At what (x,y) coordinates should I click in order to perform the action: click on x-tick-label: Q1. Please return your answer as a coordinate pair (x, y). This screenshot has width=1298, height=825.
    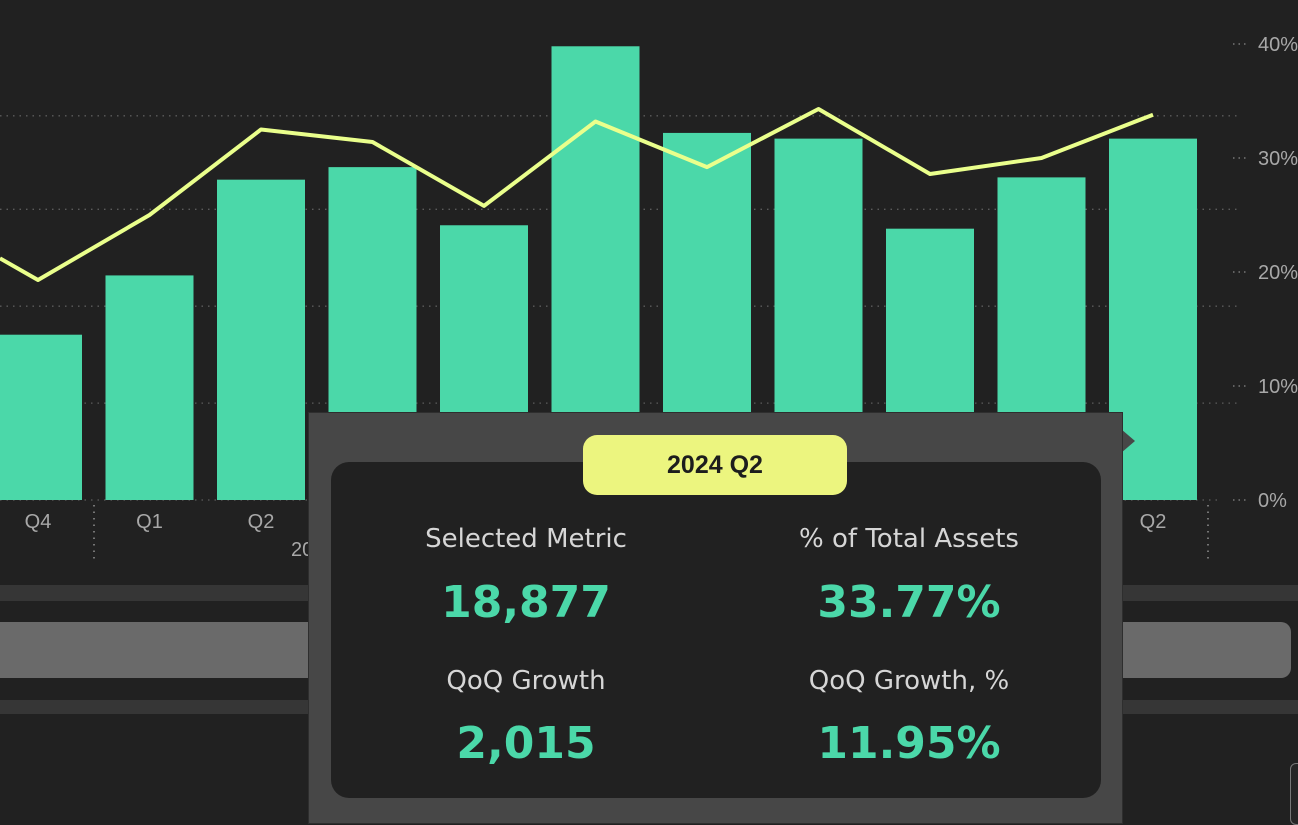
    Looking at the image, I should click on (149, 522).